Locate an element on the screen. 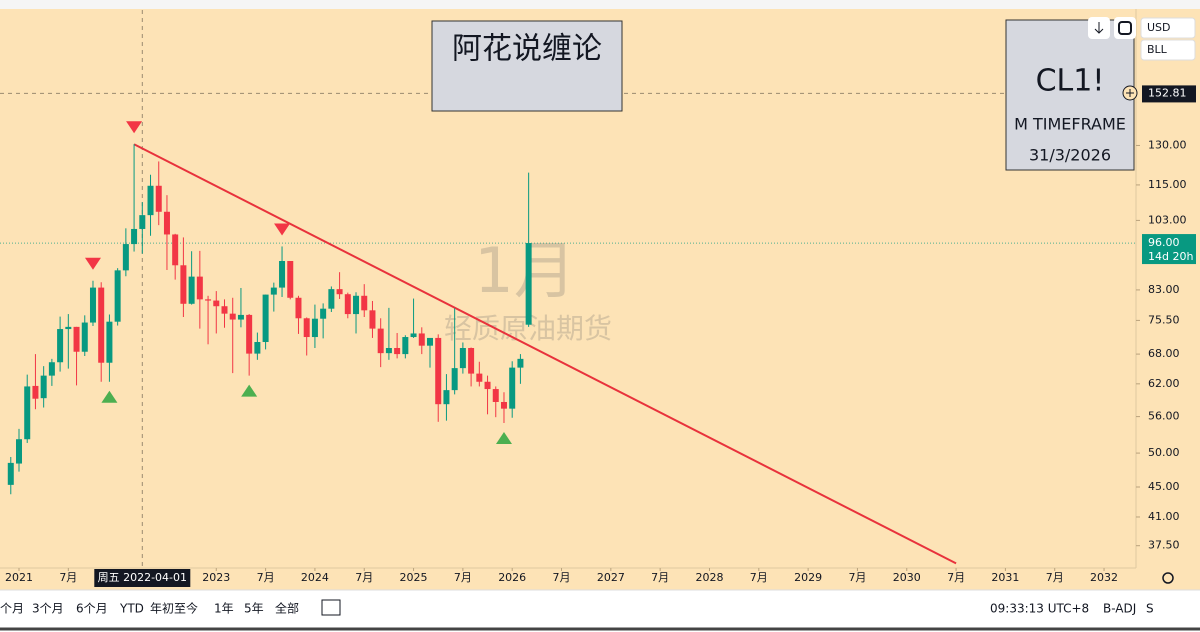 The image size is (1200, 632). crosshair-x-label: 周五 2022-04-01 is located at coordinates (142, 577).